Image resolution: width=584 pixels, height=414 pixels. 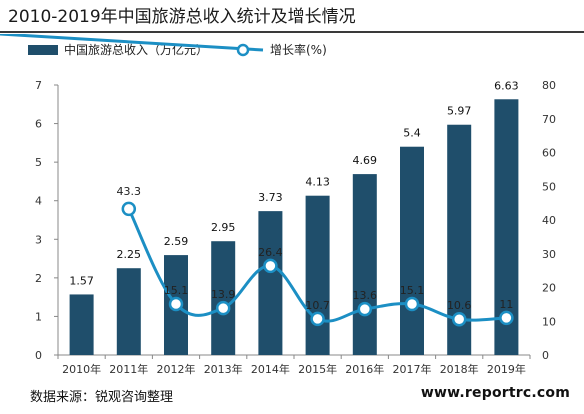 What do you see at coordinates (182, 17) in the screenshot?
I see `chart-title: 2010-2019年中国旅游总收入统计及增长情况` at bounding box center [182, 17].